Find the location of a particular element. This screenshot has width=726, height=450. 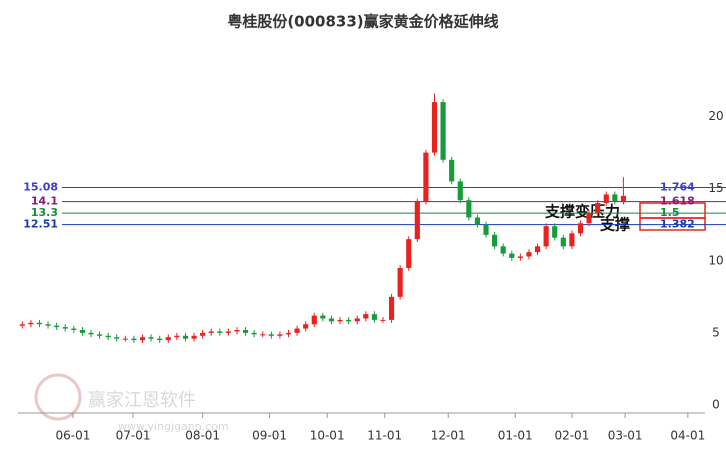

x-tick-label: 10-01 is located at coordinates (327, 436).